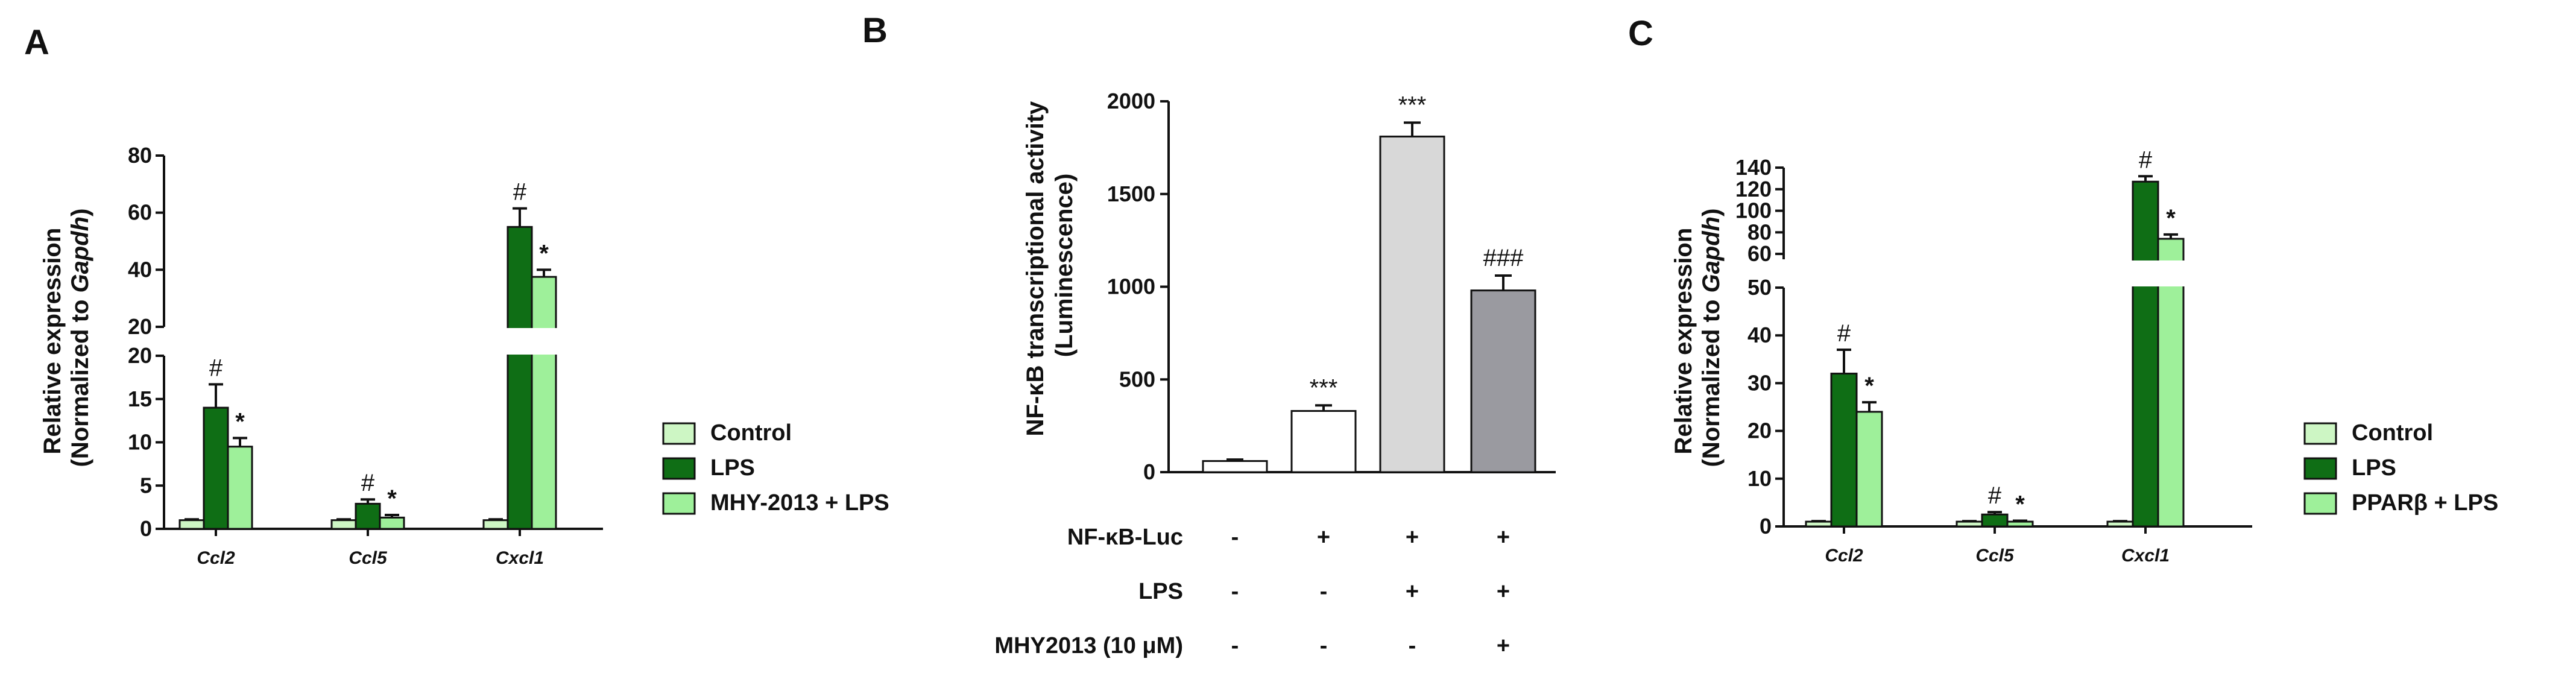 The height and width of the screenshot is (682, 2576). I want to click on y-tick-label: 120, so click(1753, 189).